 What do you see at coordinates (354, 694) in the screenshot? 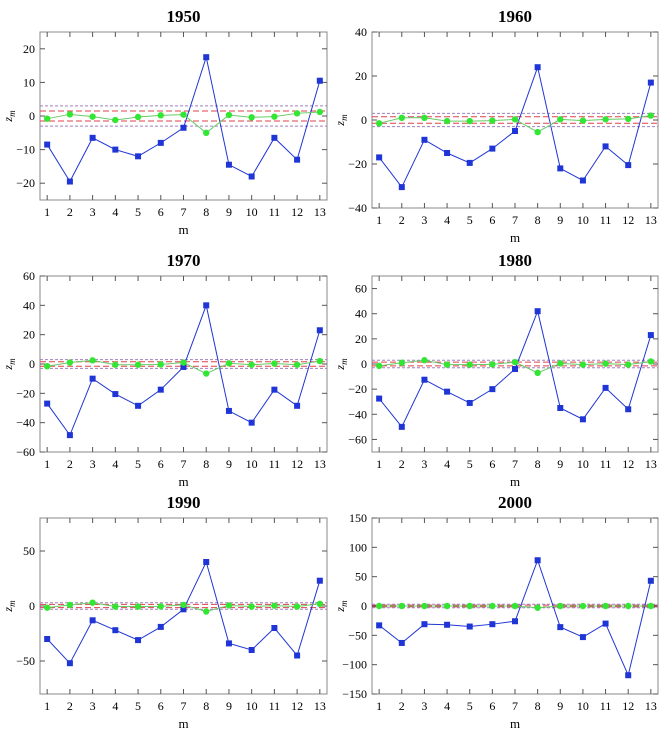
I see `y-tick-label: −150` at bounding box center [354, 694].